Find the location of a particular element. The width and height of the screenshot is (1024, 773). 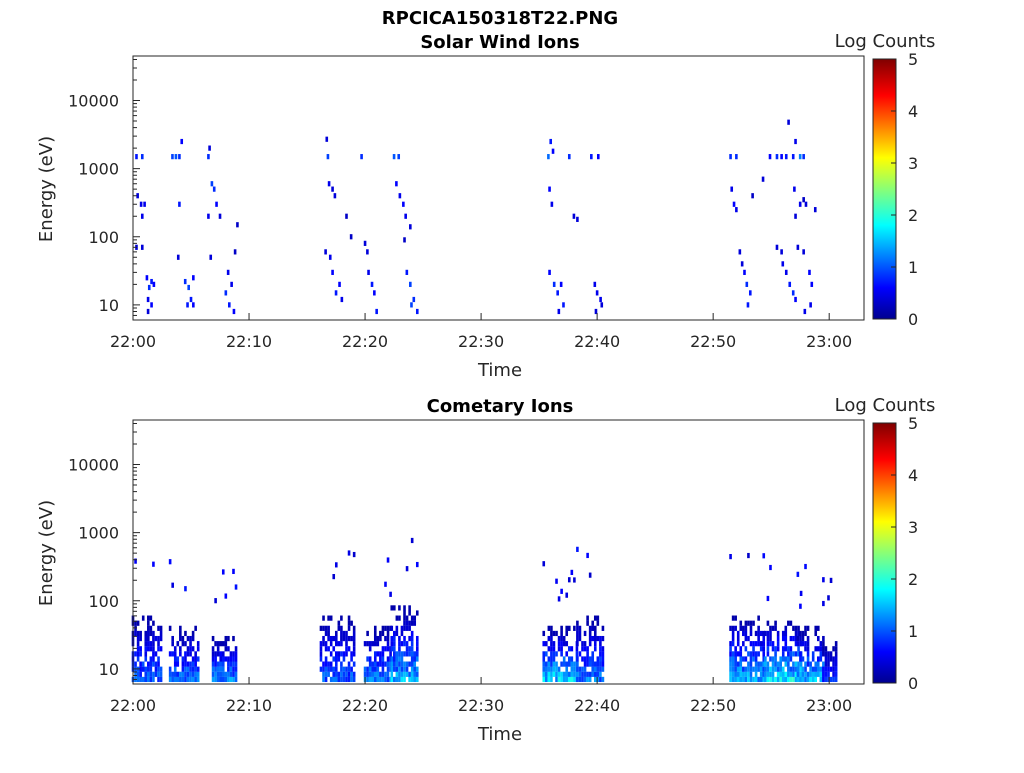

x-tick-label: 23:00 is located at coordinates (829, 341).